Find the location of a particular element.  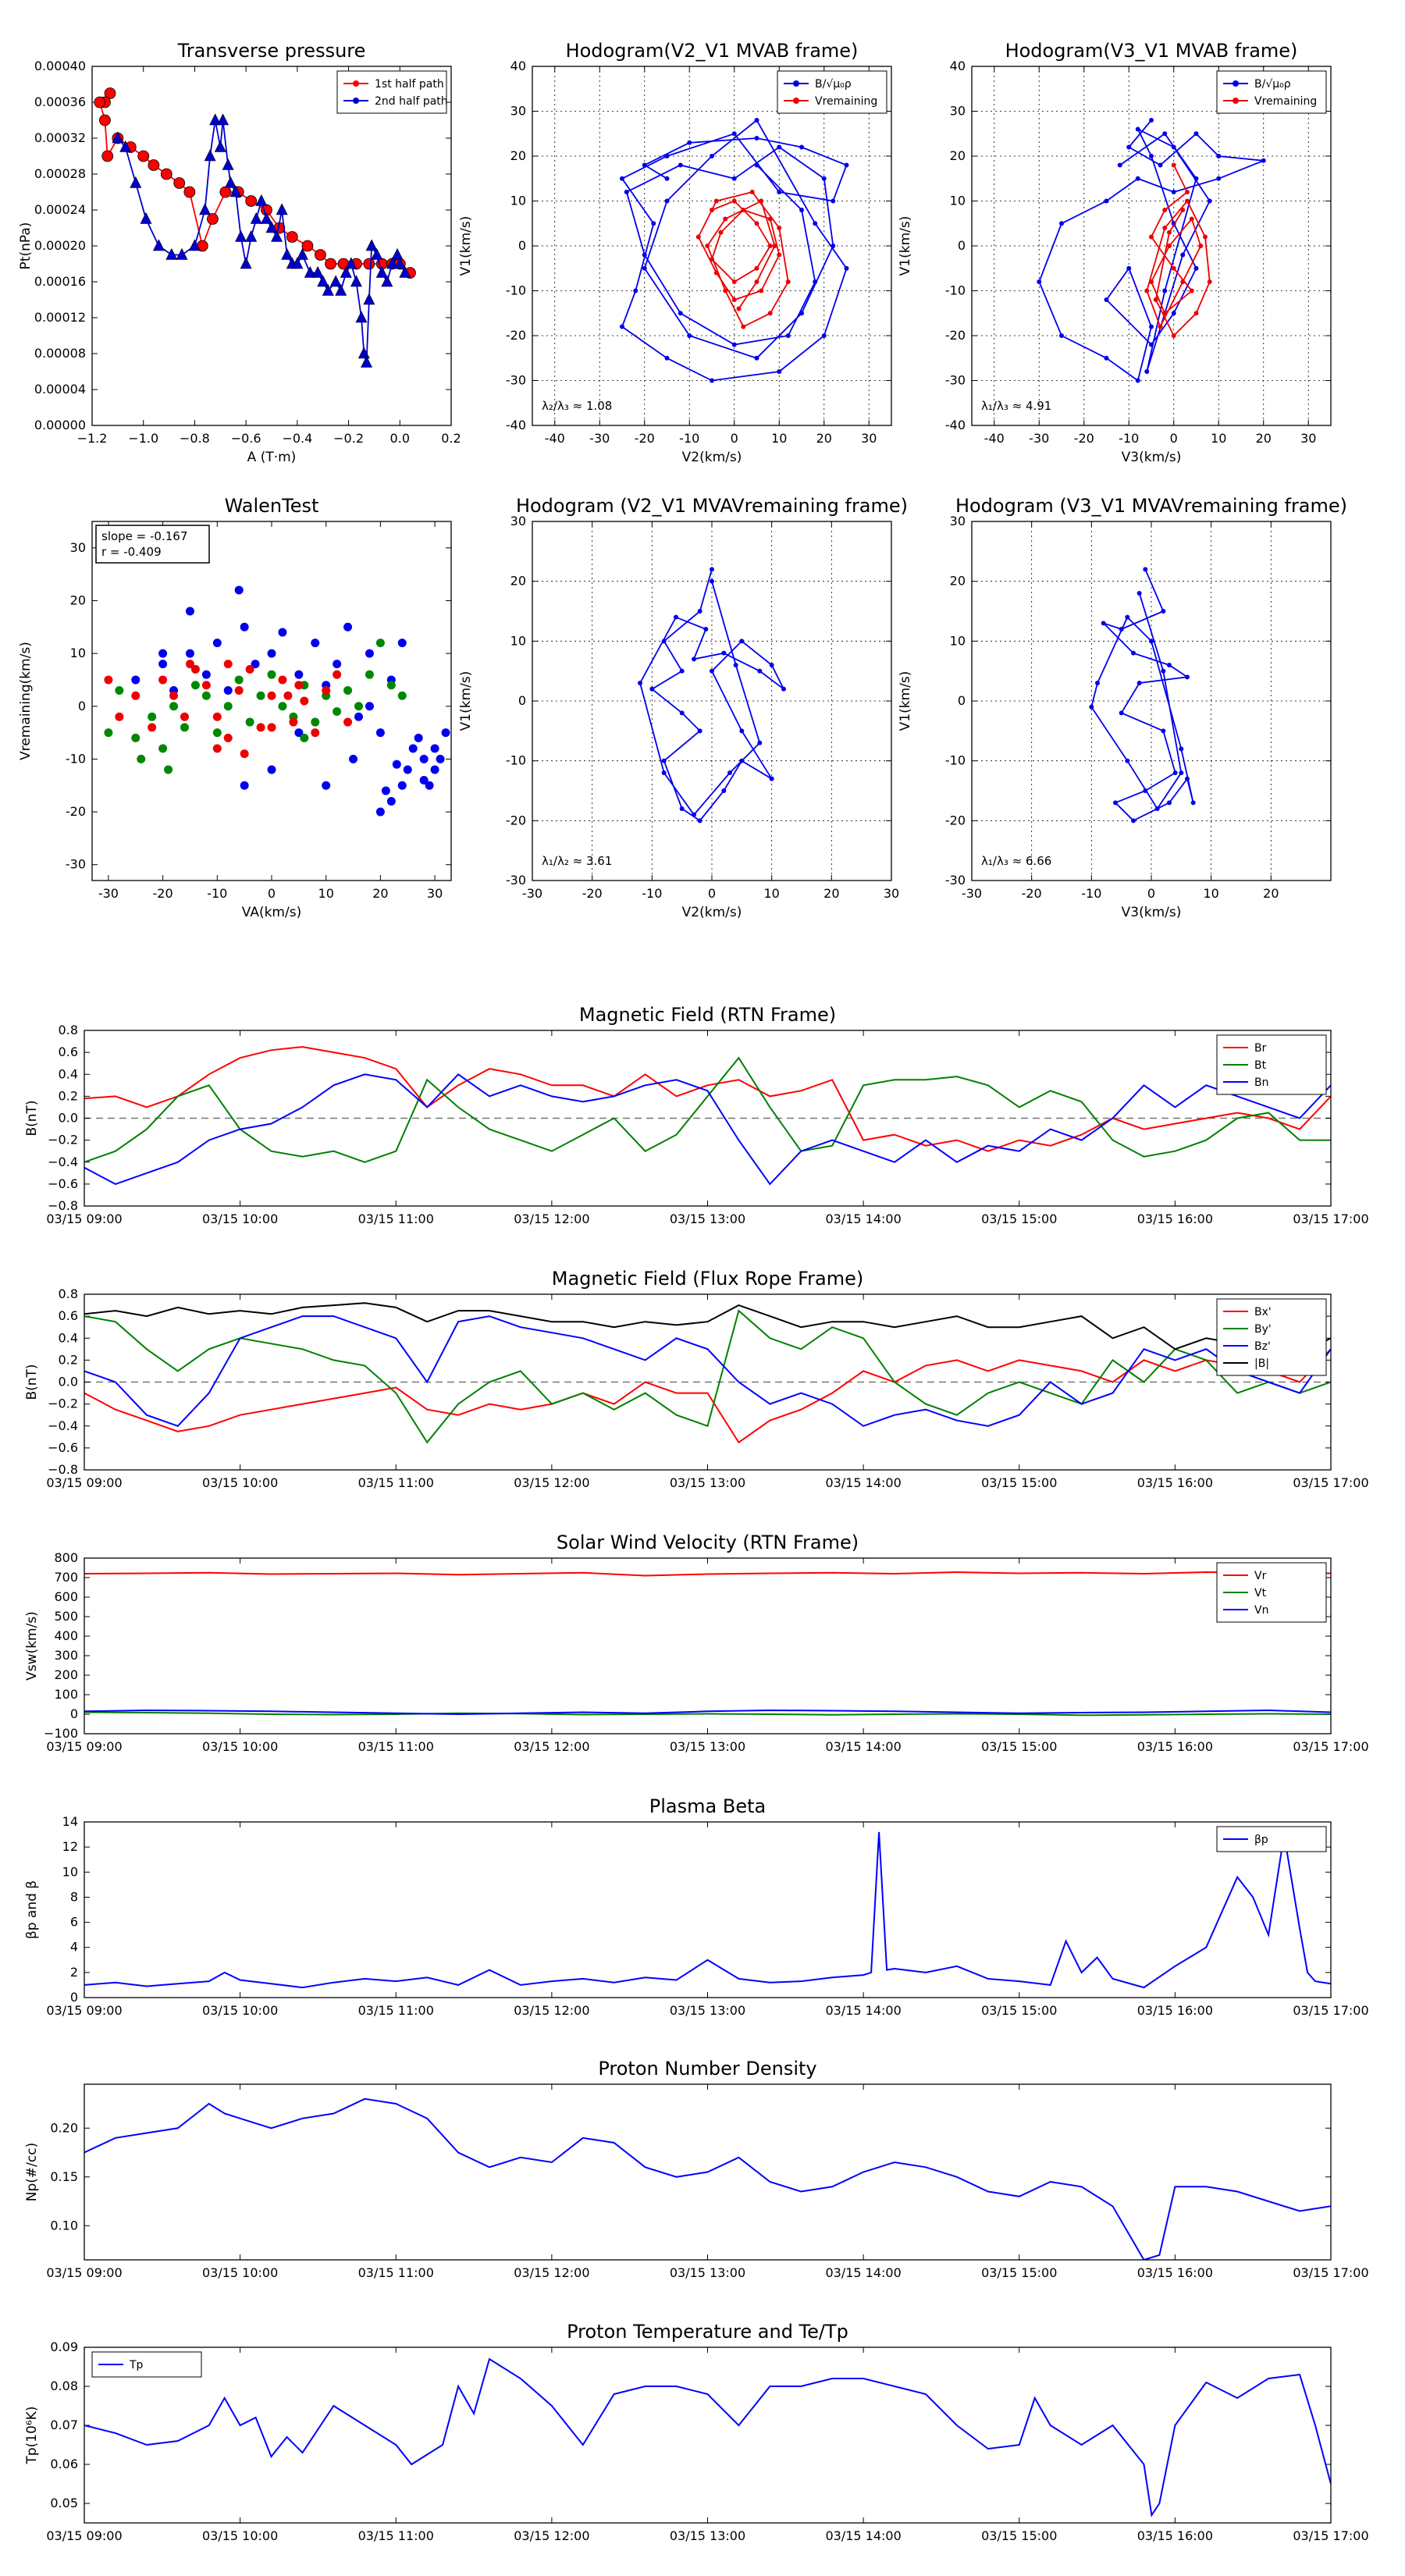

y-tick-label: −0.6 is located at coordinates (63, 1447).